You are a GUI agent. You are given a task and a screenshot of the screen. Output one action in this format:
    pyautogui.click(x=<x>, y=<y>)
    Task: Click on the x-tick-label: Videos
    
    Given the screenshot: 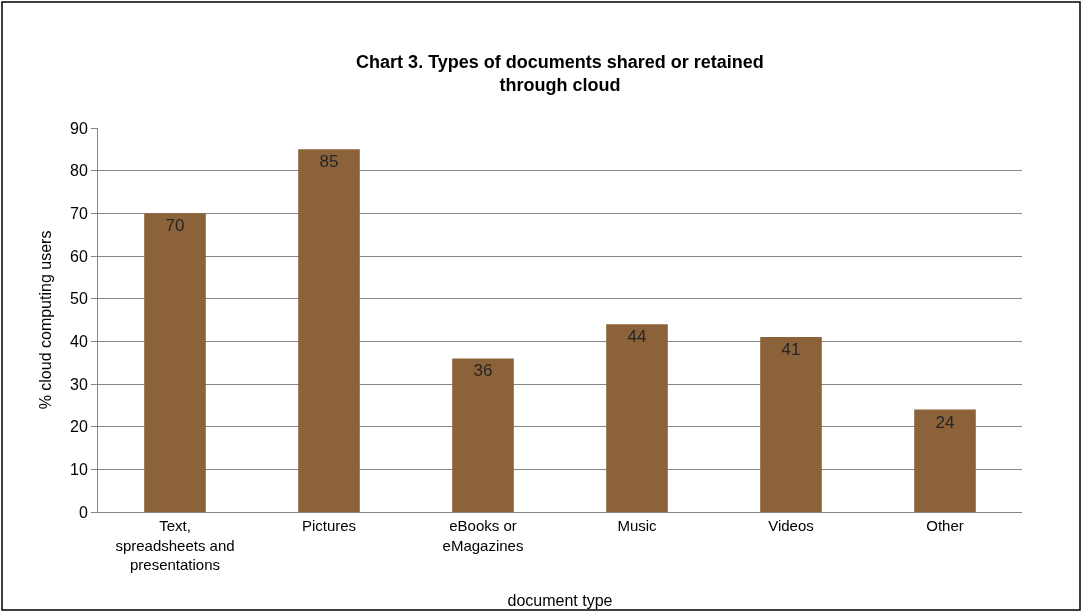 What is the action you would take?
    pyautogui.click(x=791, y=525)
    